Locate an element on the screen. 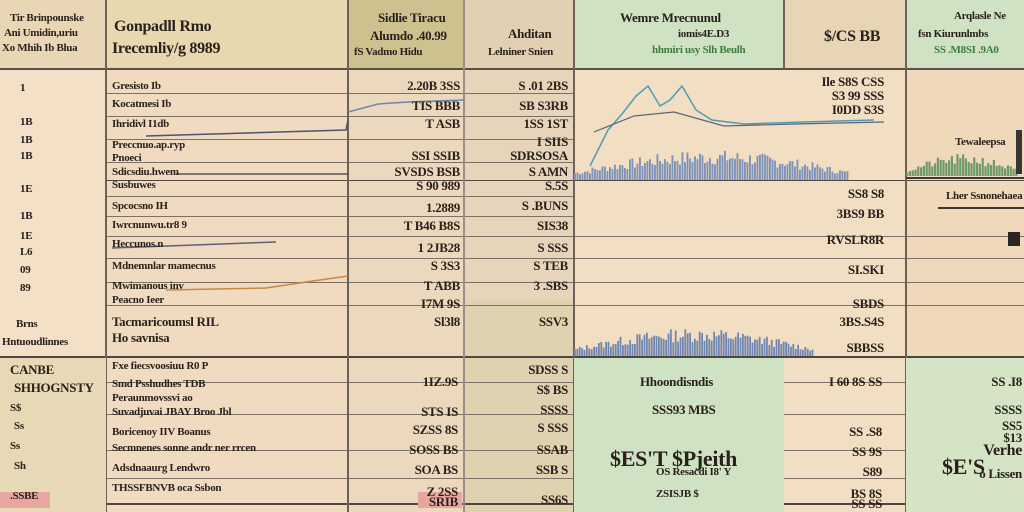  cell-value: SDRSOSA is located at coordinates (539, 155).